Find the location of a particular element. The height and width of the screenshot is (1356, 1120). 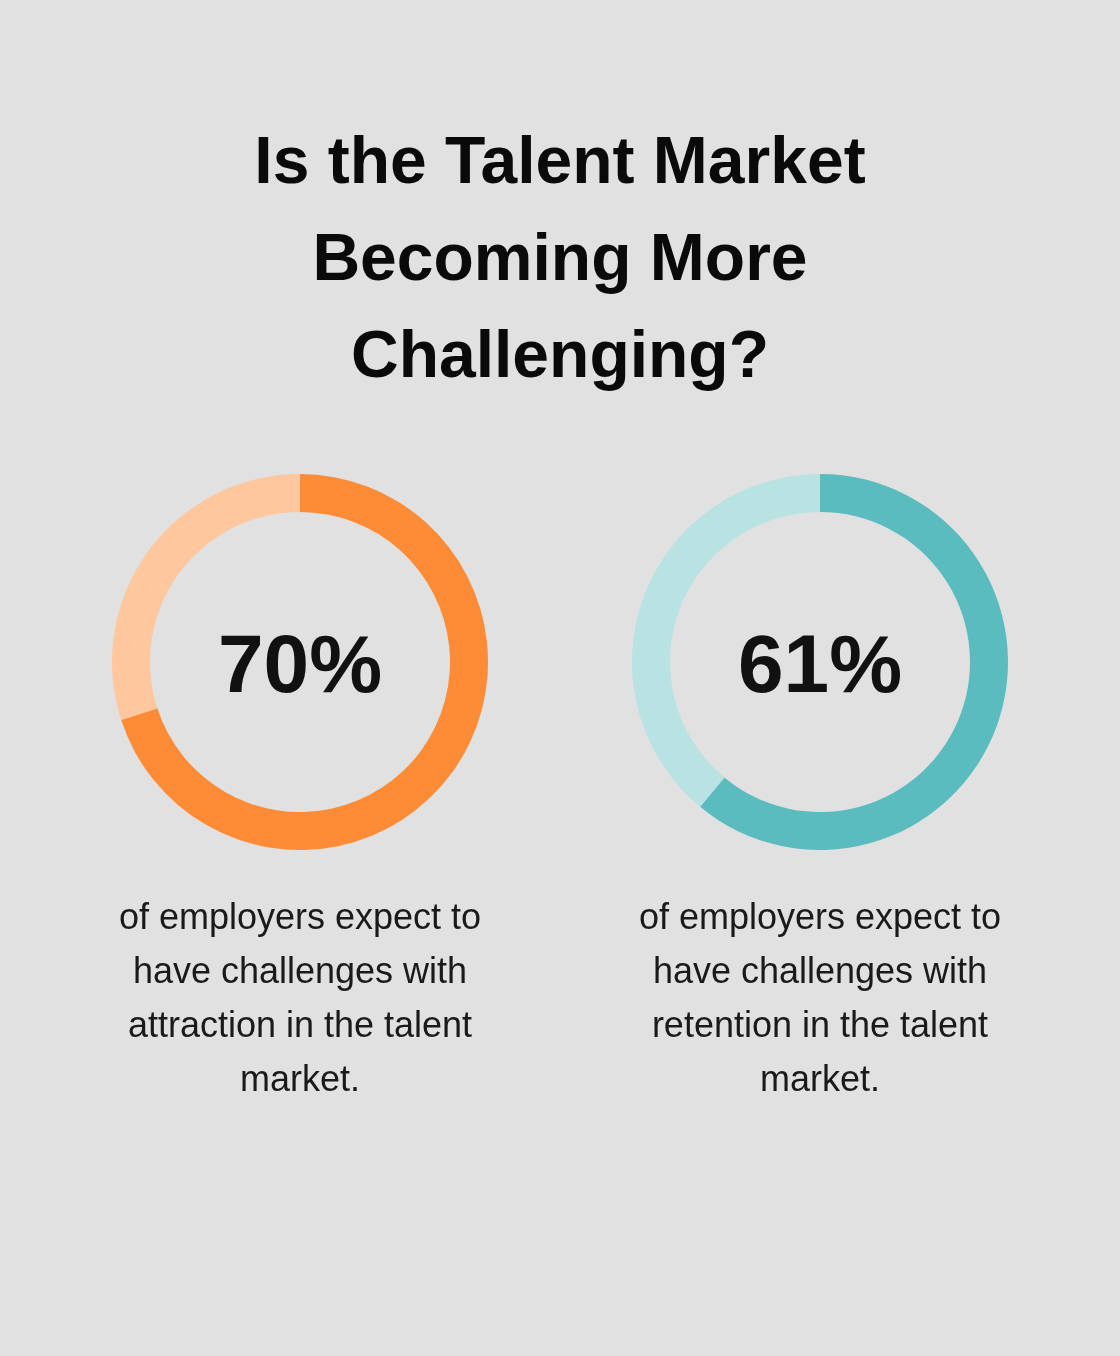

text: of employers expect to have challenges with attraction in the talent market. is located at coordinates (300, 998).